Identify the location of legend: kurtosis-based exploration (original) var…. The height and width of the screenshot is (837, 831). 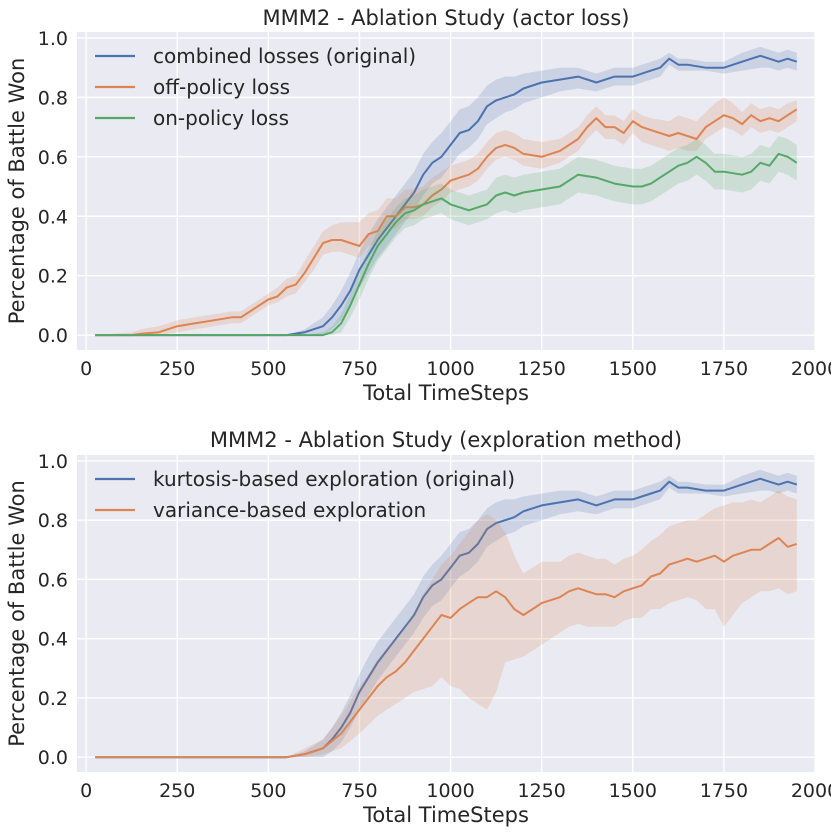
(305, 494).